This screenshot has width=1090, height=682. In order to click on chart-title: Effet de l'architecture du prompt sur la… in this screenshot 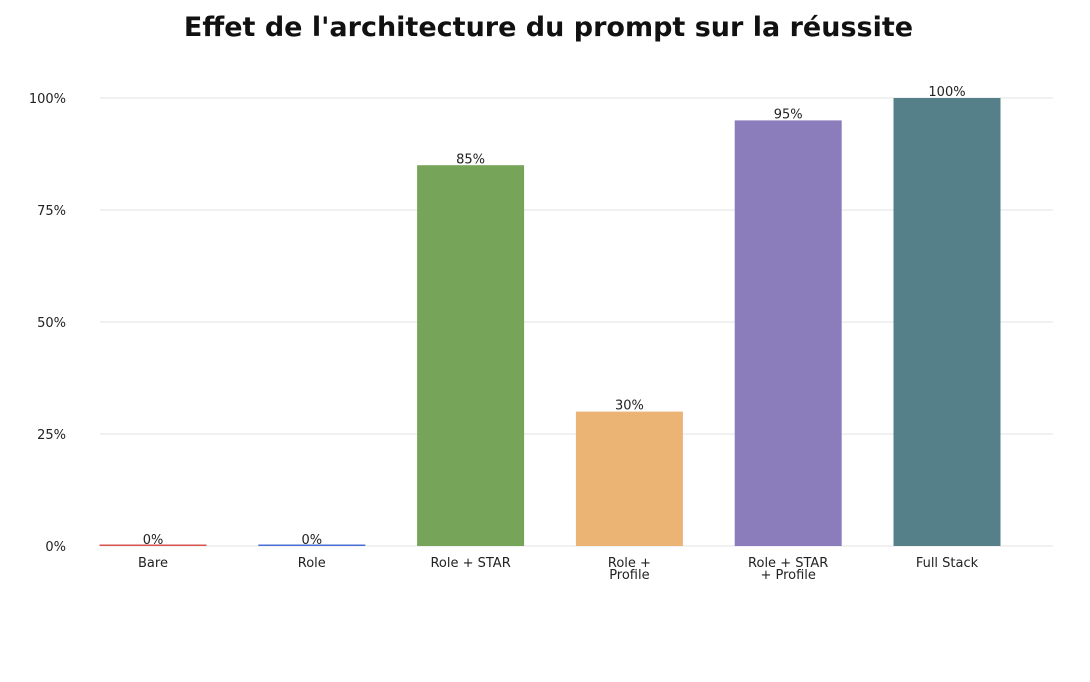, I will do `click(548, 27)`.